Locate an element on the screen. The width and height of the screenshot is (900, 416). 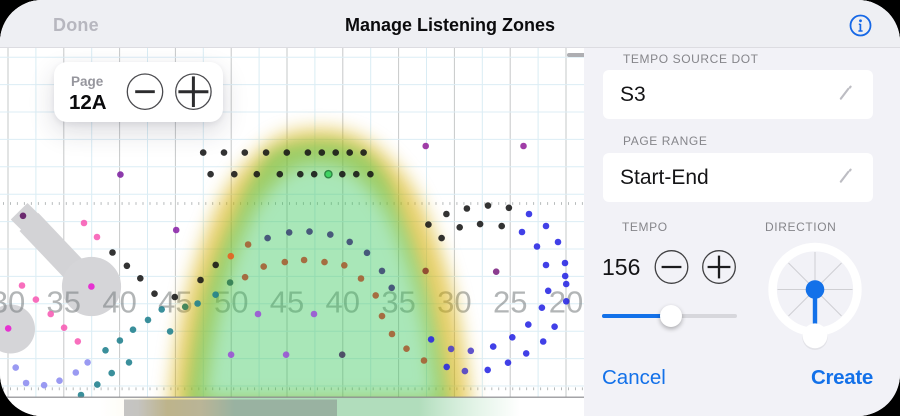
svg-text: 40 is located at coordinates (119, 302).